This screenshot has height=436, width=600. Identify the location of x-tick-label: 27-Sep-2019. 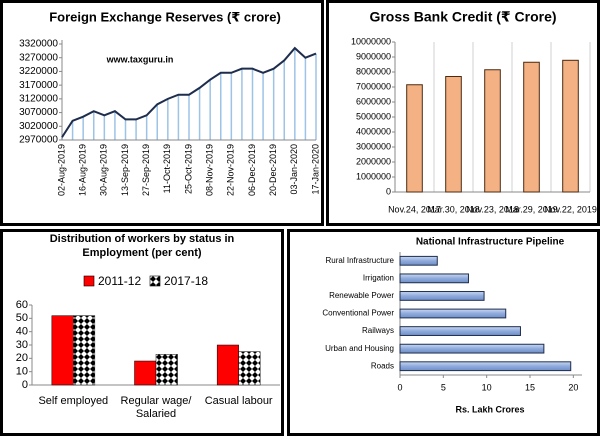
(146, 170).